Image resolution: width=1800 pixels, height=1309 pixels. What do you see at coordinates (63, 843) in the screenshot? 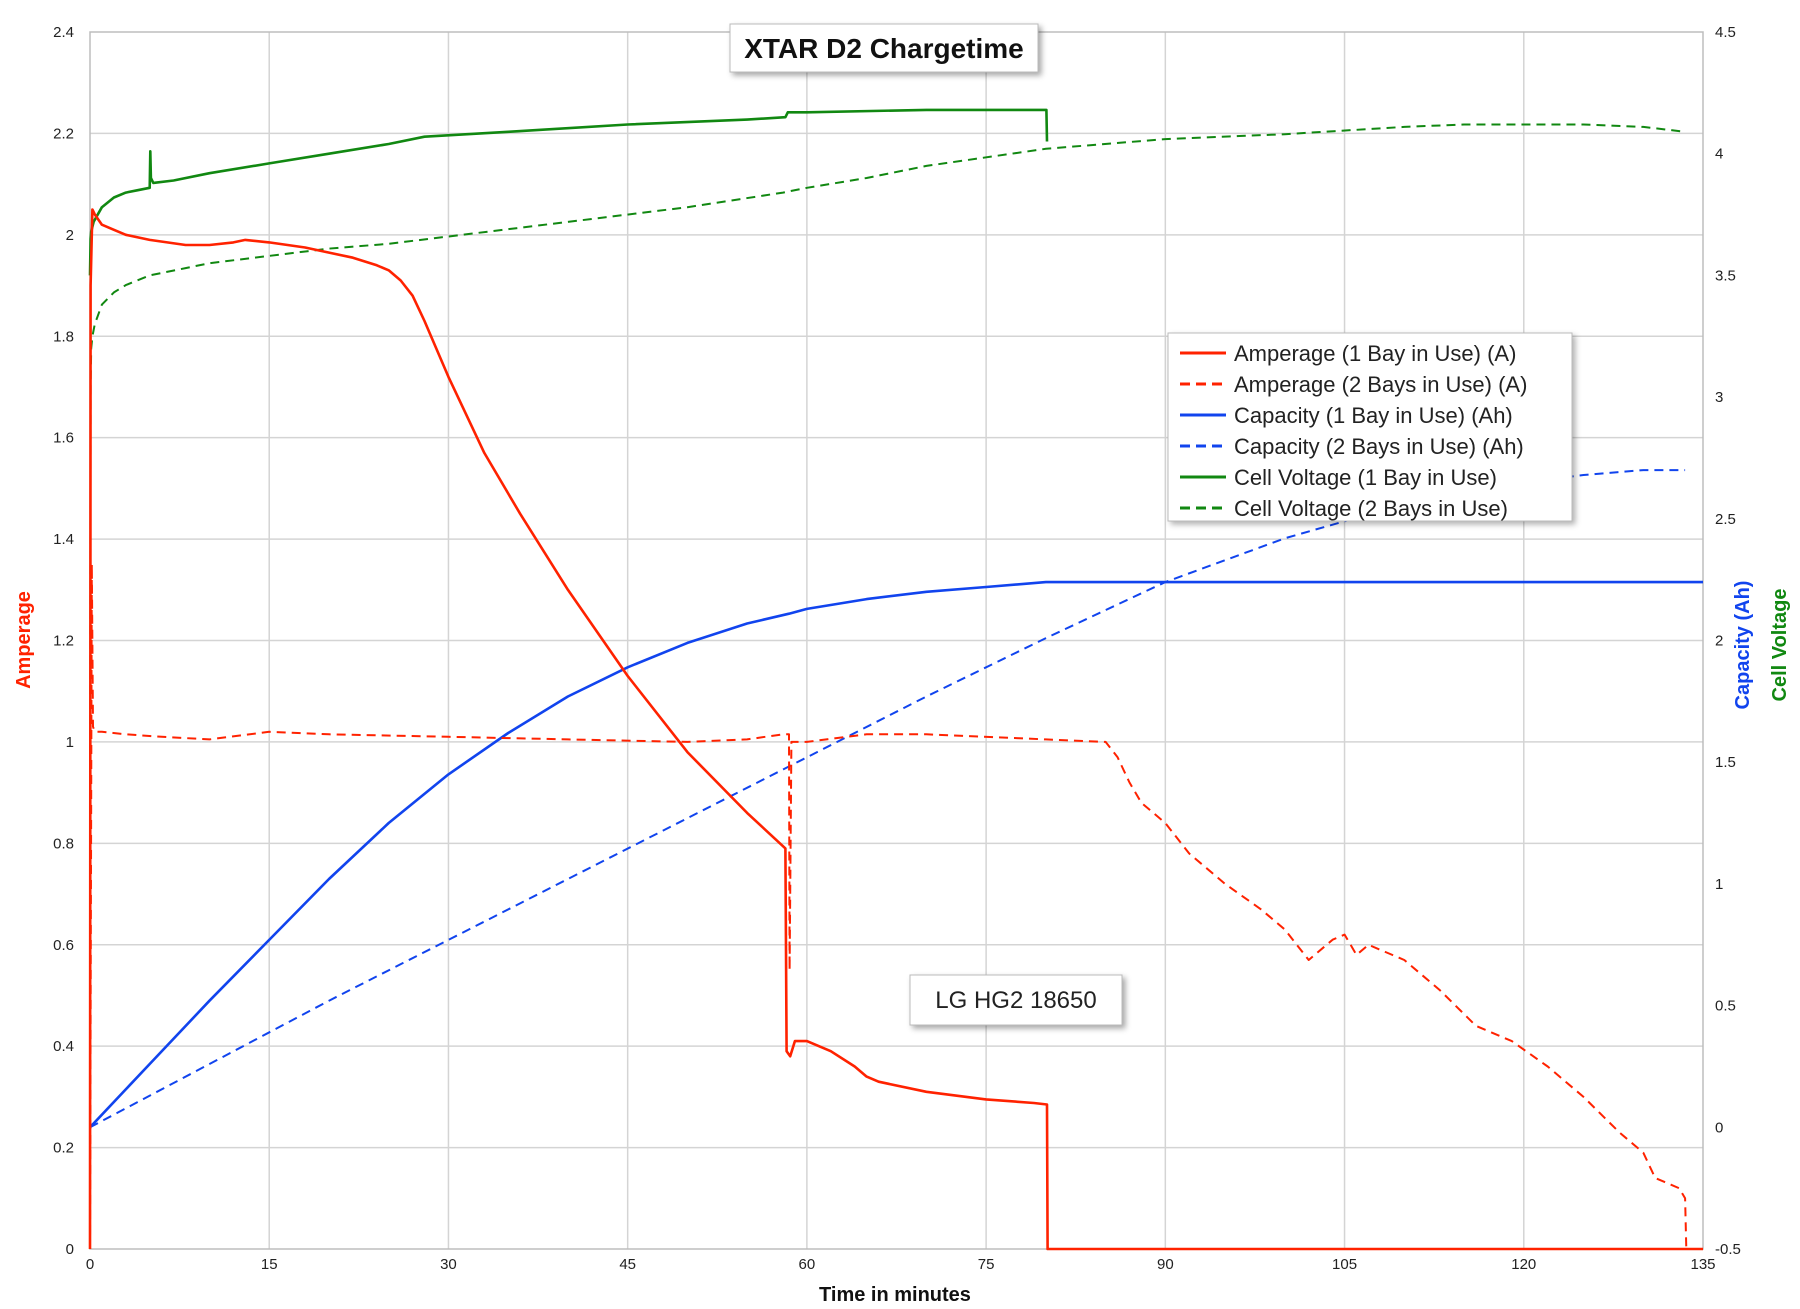
I see `y-left-tick-label: 0.8` at bounding box center [63, 843].